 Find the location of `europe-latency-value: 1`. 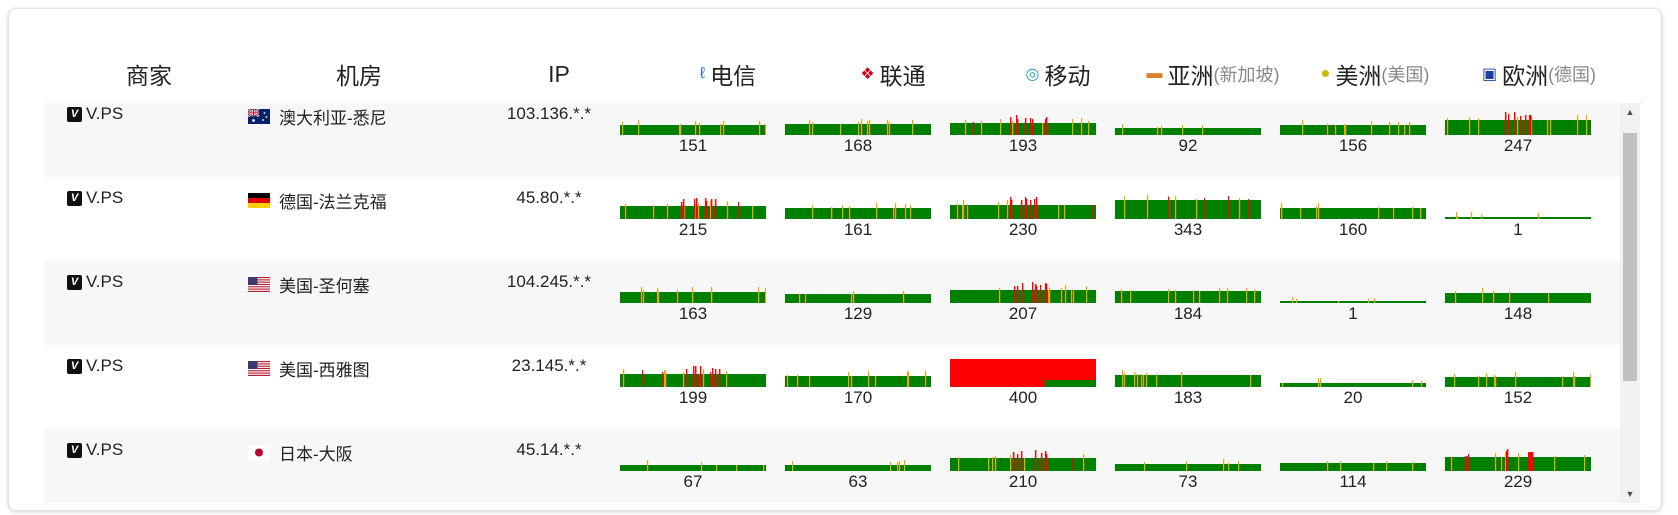

europe-latency-value: 1 is located at coordinates (1518, 229).